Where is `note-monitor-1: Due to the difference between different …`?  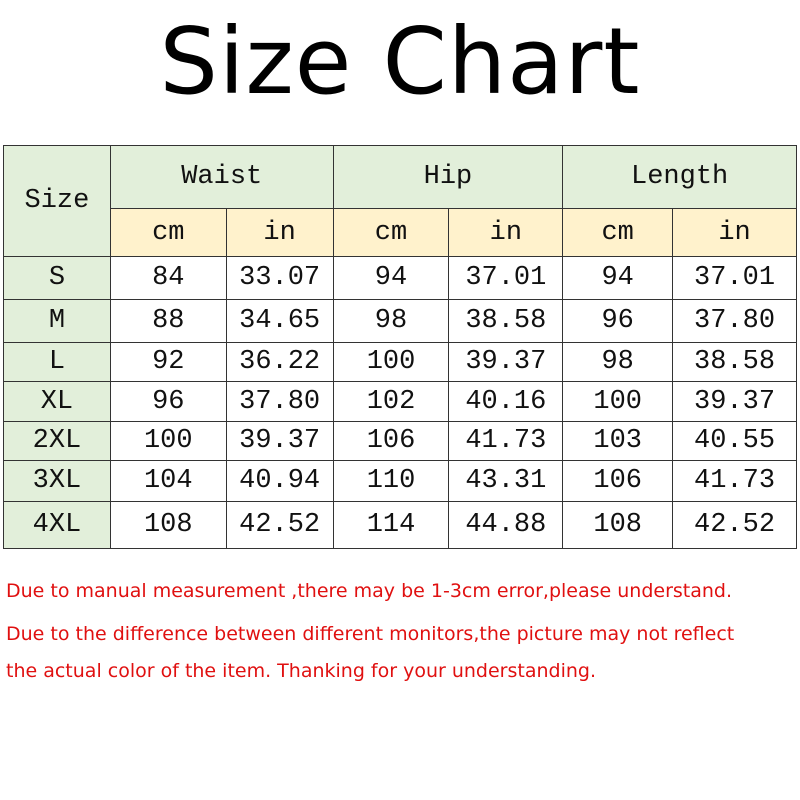
note-monitor-1: Due to the difference between different … is located at coordinates (370, 634).